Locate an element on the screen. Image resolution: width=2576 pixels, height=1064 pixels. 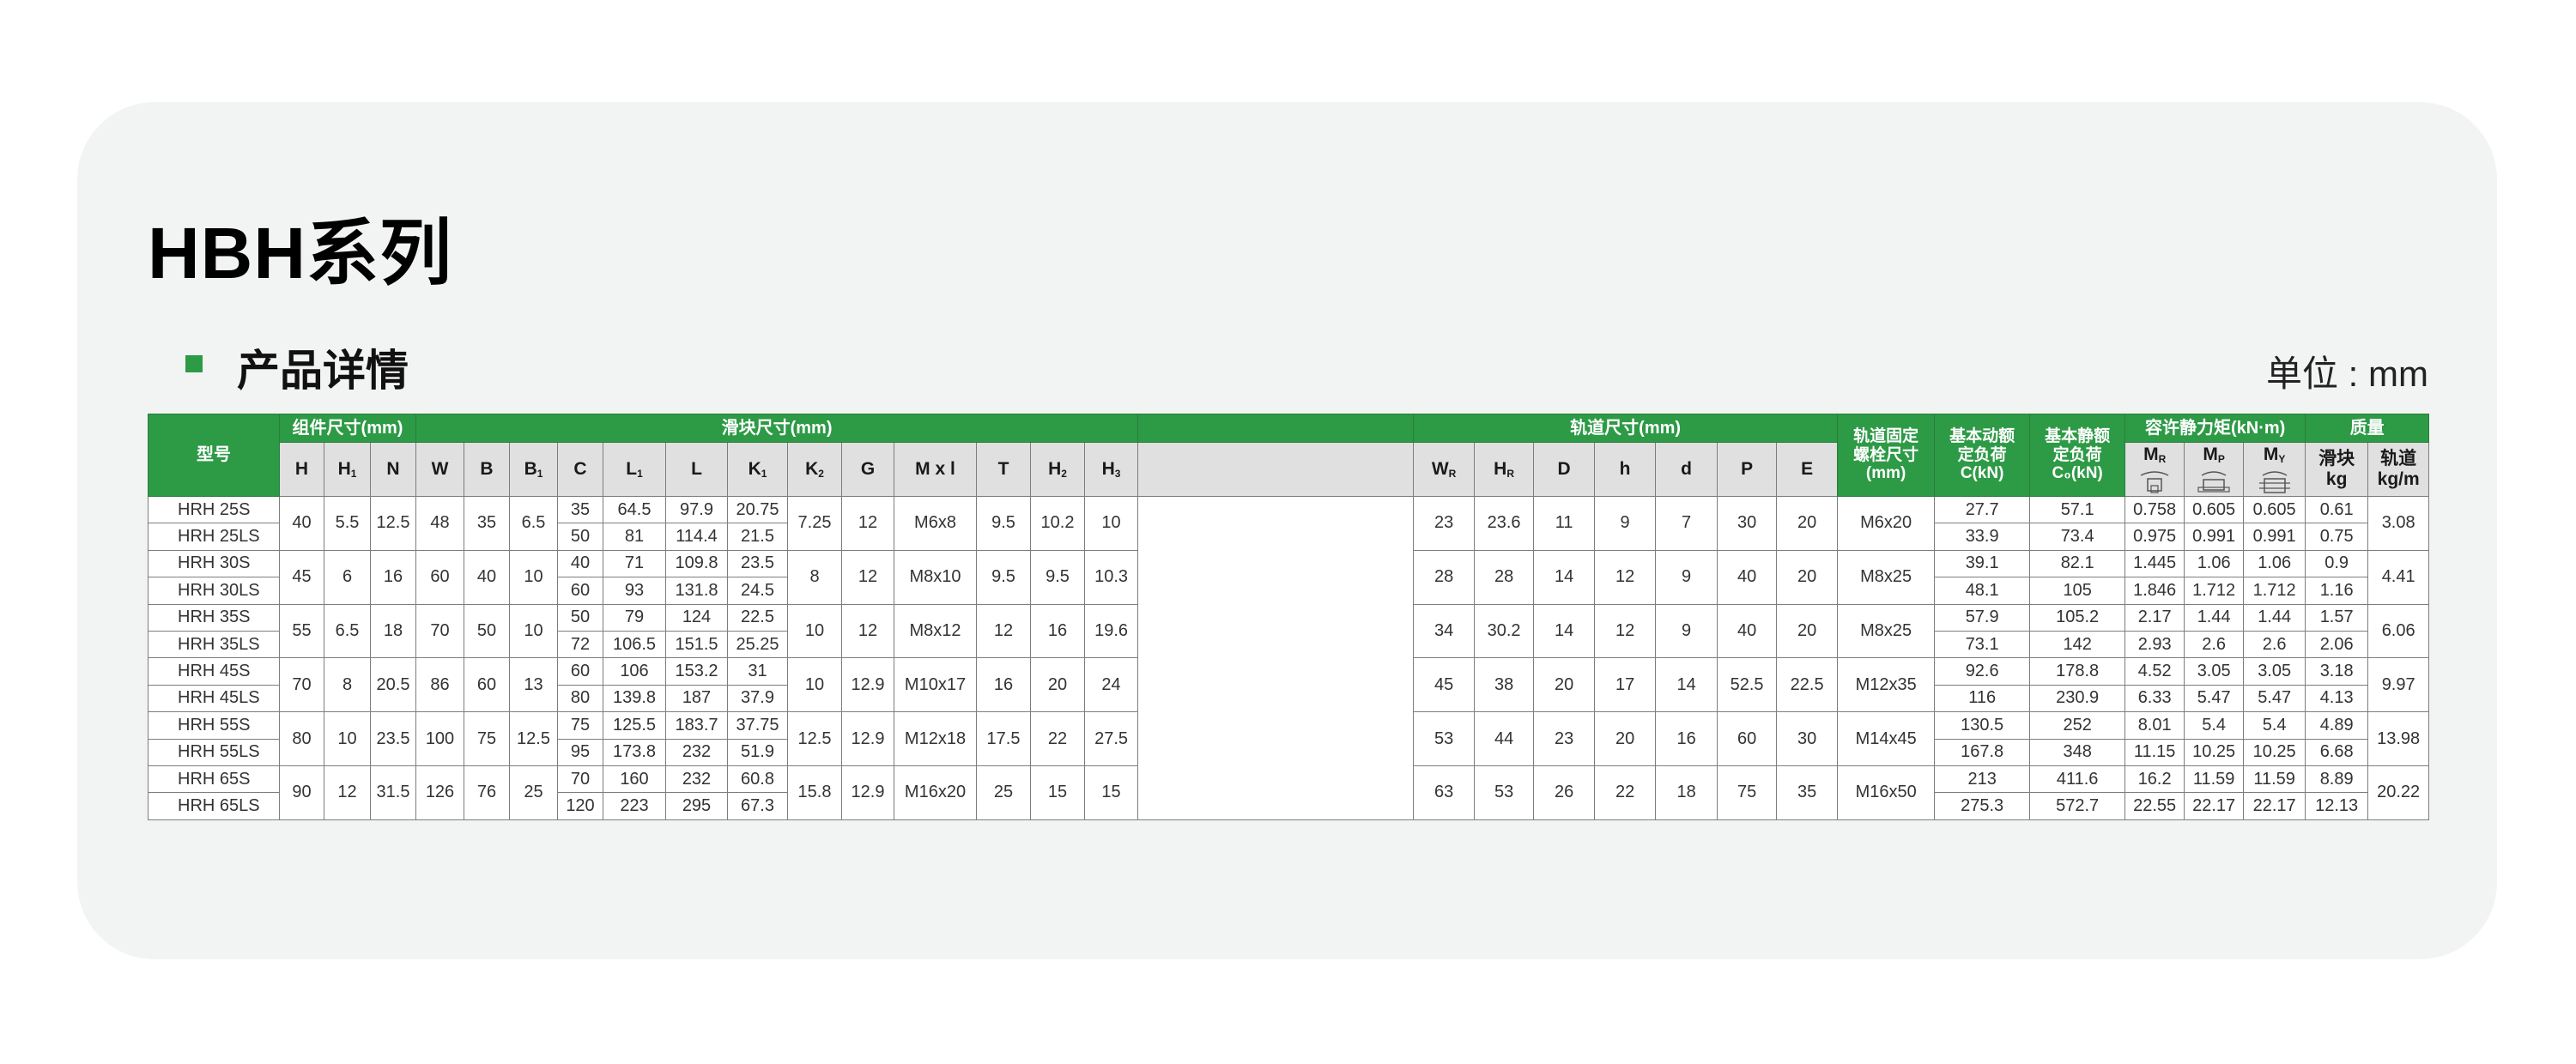
cell-d: 14 is located at coordinates (1686, 685).